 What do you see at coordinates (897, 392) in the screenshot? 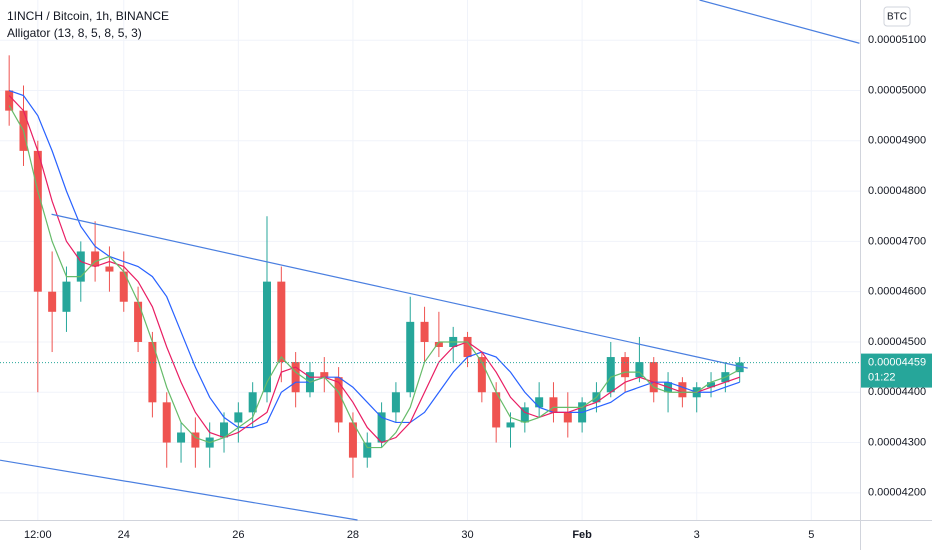
I see `y-tick-label: 0.00004400` at bounding box center [897, 392].